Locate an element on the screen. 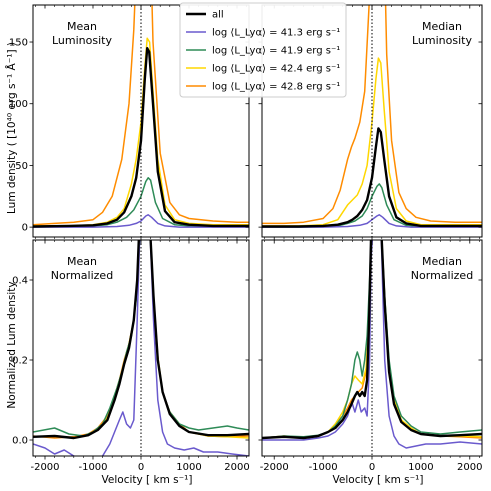 Image resolution: width=491 pixels, height=491 pixels. legend-label: log ⟨L_Lyα⟩ = 42.8 erg s⁻¹ is located at coordinates (276, 87).